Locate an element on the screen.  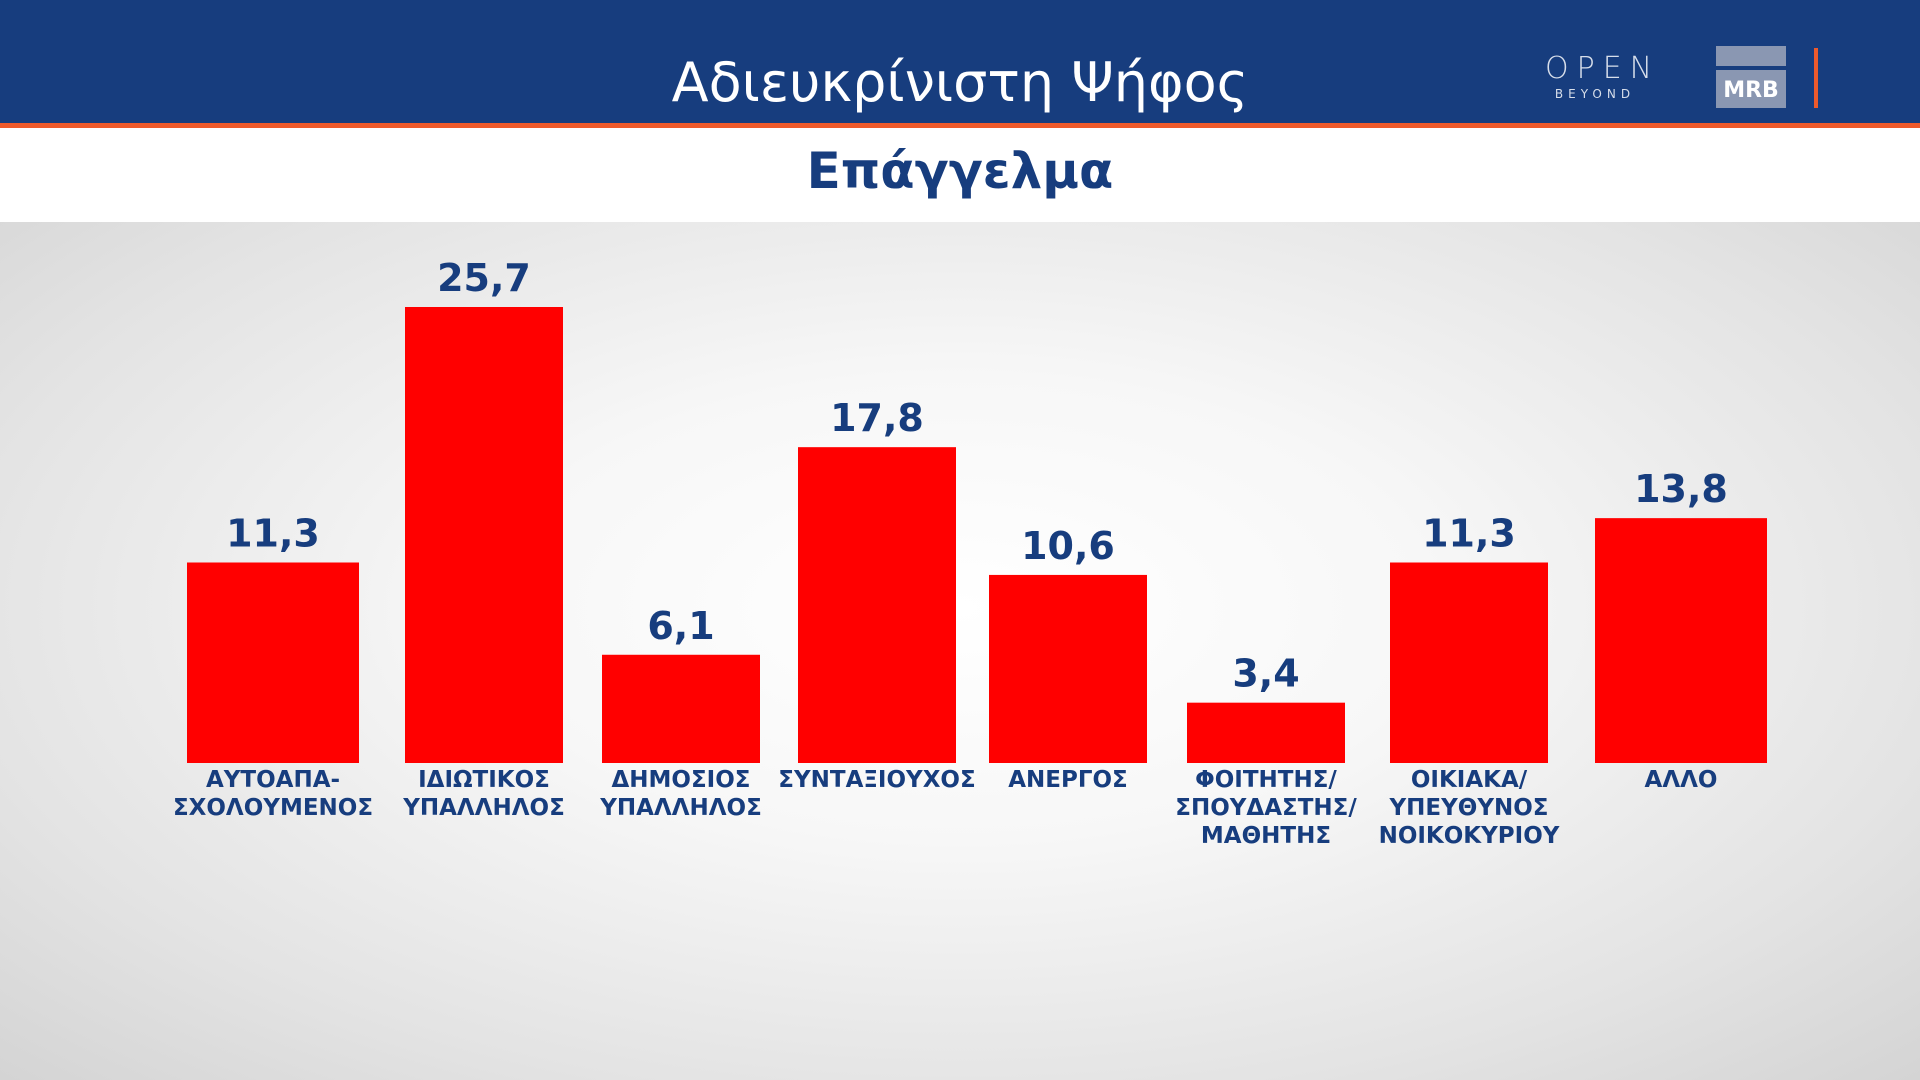
category-label: ΑΛΛΟ is located at coordinates (1681, 780).